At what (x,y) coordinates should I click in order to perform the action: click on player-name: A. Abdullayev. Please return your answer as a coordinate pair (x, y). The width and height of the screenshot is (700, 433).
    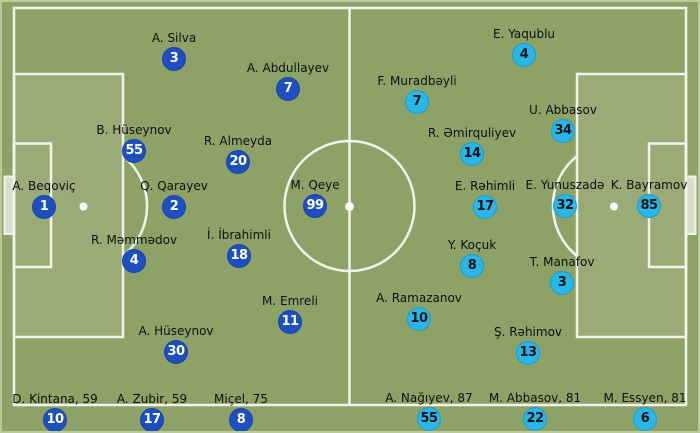
    Looking at the image, I should click on (288, 68).